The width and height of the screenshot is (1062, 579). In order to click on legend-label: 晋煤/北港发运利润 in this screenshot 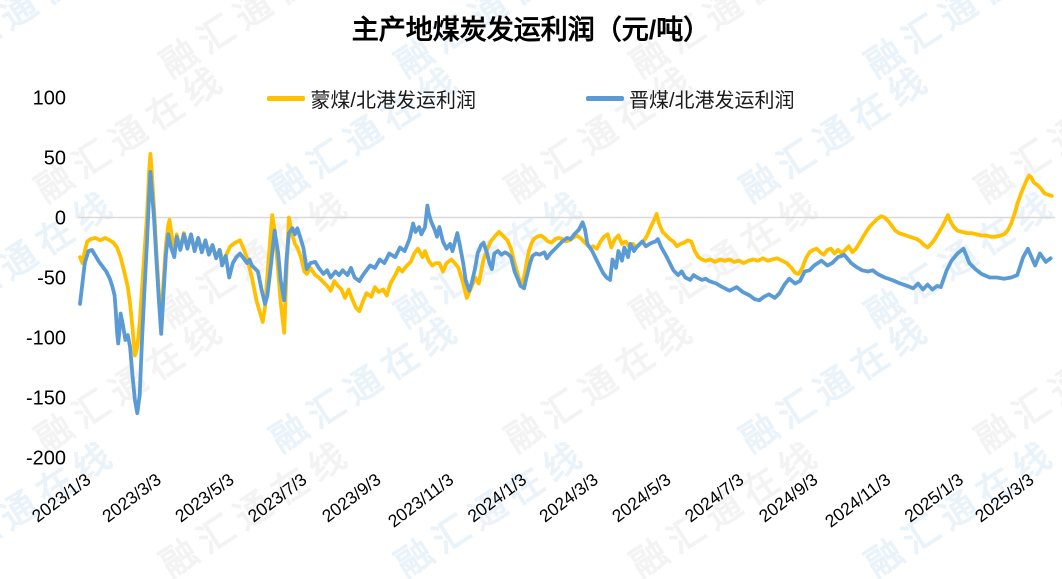, I will do `click(712, 101)`.